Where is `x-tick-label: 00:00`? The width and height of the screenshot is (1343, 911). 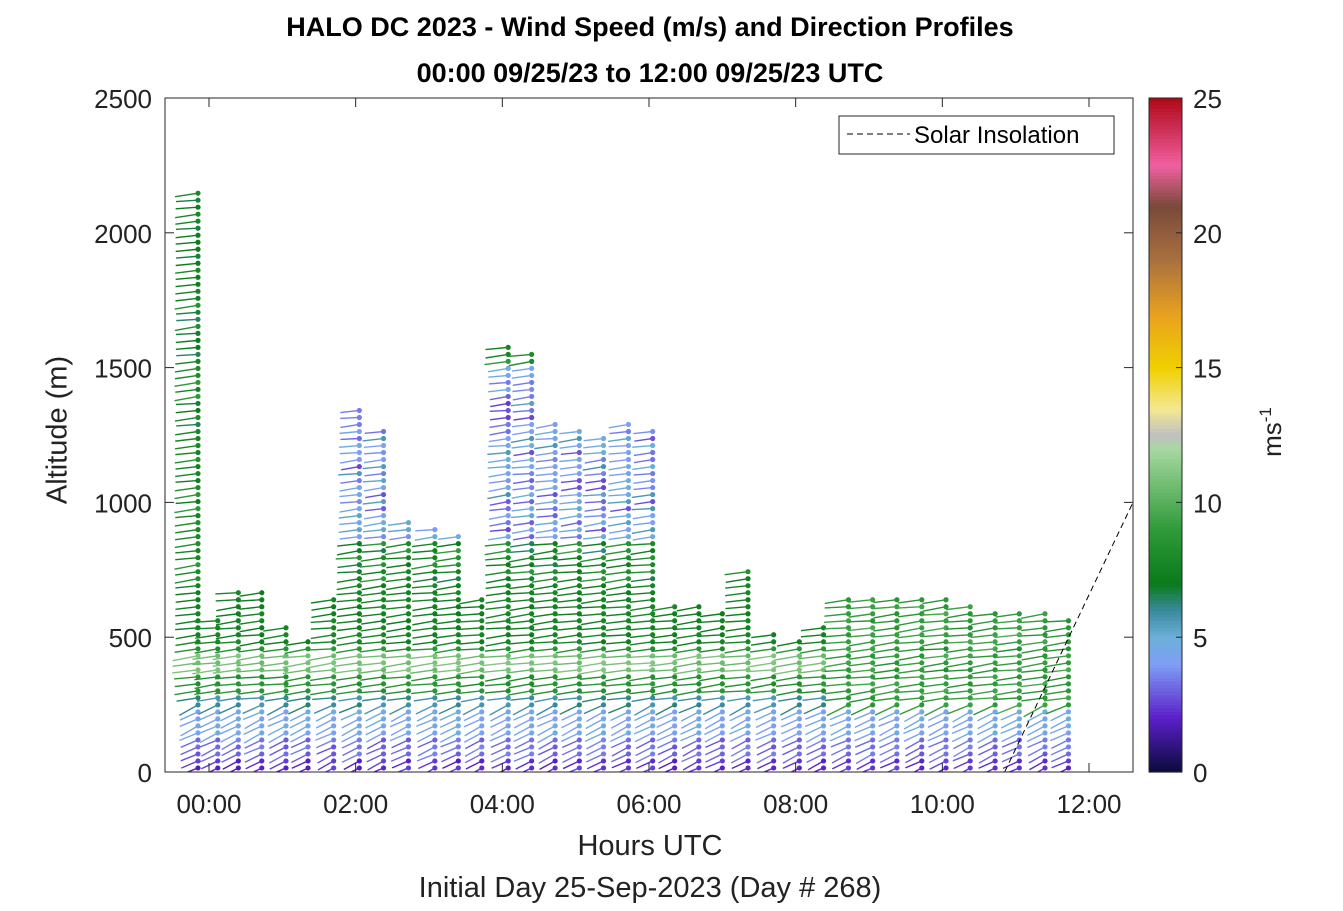
x-tick-label: 00:00 is located at coordinates (208, 804).